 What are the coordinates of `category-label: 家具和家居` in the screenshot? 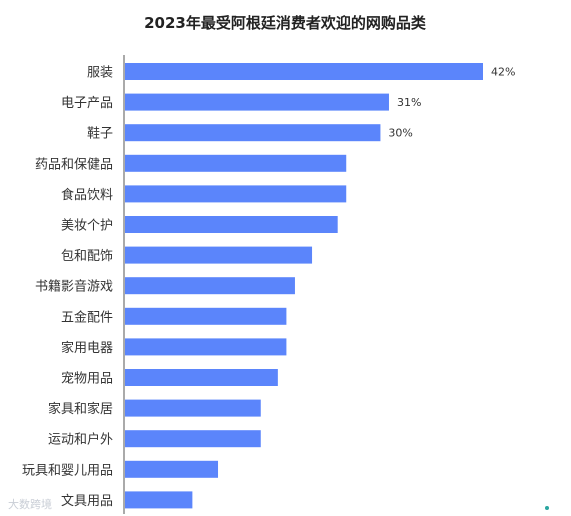 It's located at (80, 409).